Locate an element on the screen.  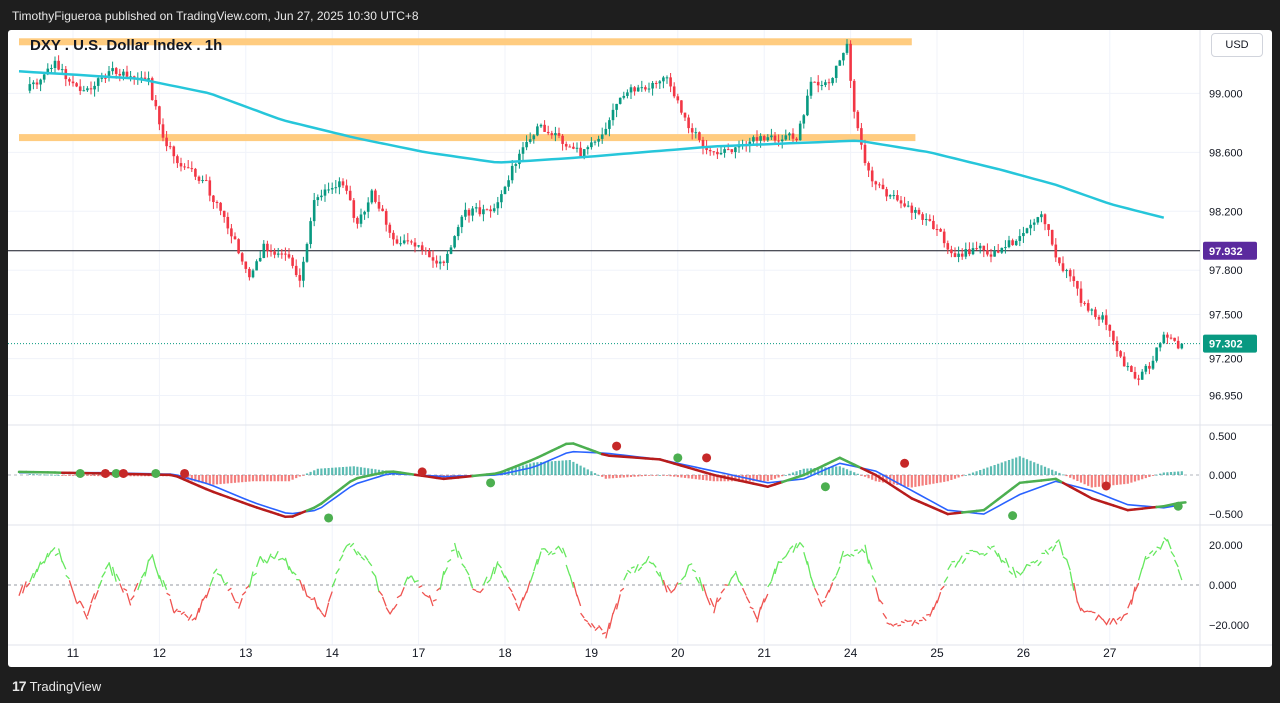
currency-button: USD is located at coordinates (1237, 45).